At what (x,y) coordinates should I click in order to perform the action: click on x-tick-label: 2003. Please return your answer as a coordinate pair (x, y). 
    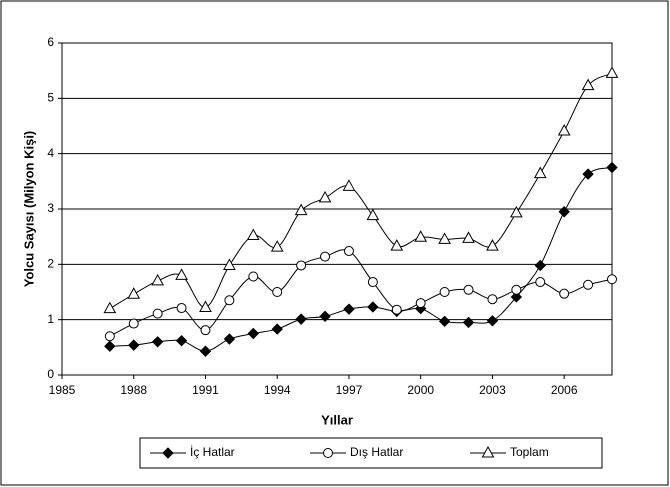
    Looking at the image, I should click on (492, 390).